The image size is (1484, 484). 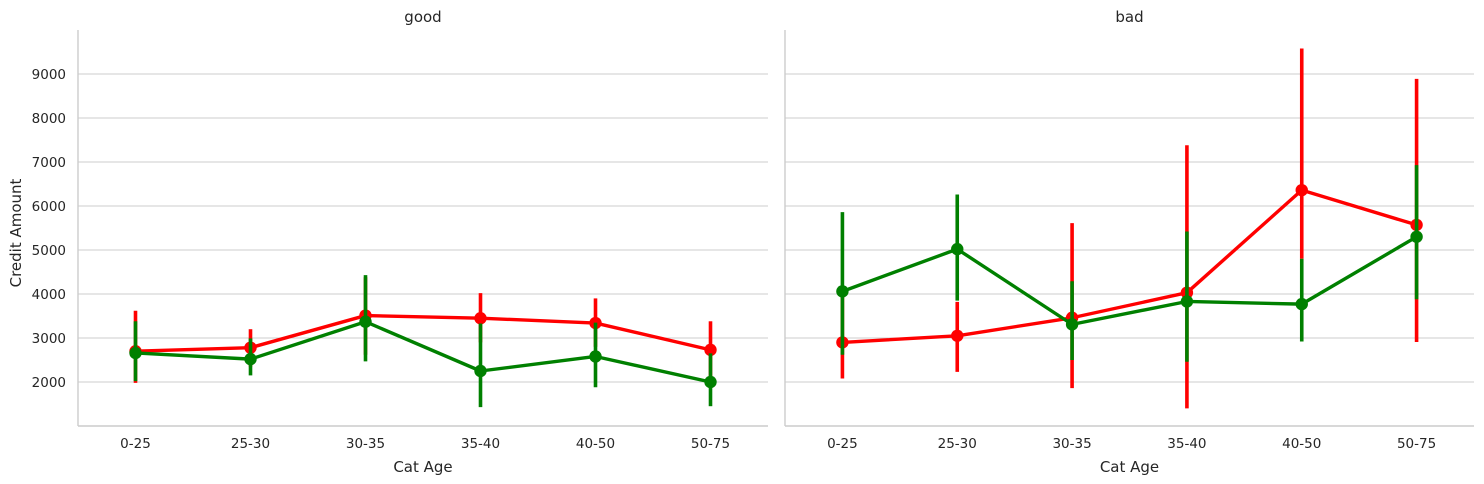 I want to click on panel-title: good, so click(x=422, y=17).